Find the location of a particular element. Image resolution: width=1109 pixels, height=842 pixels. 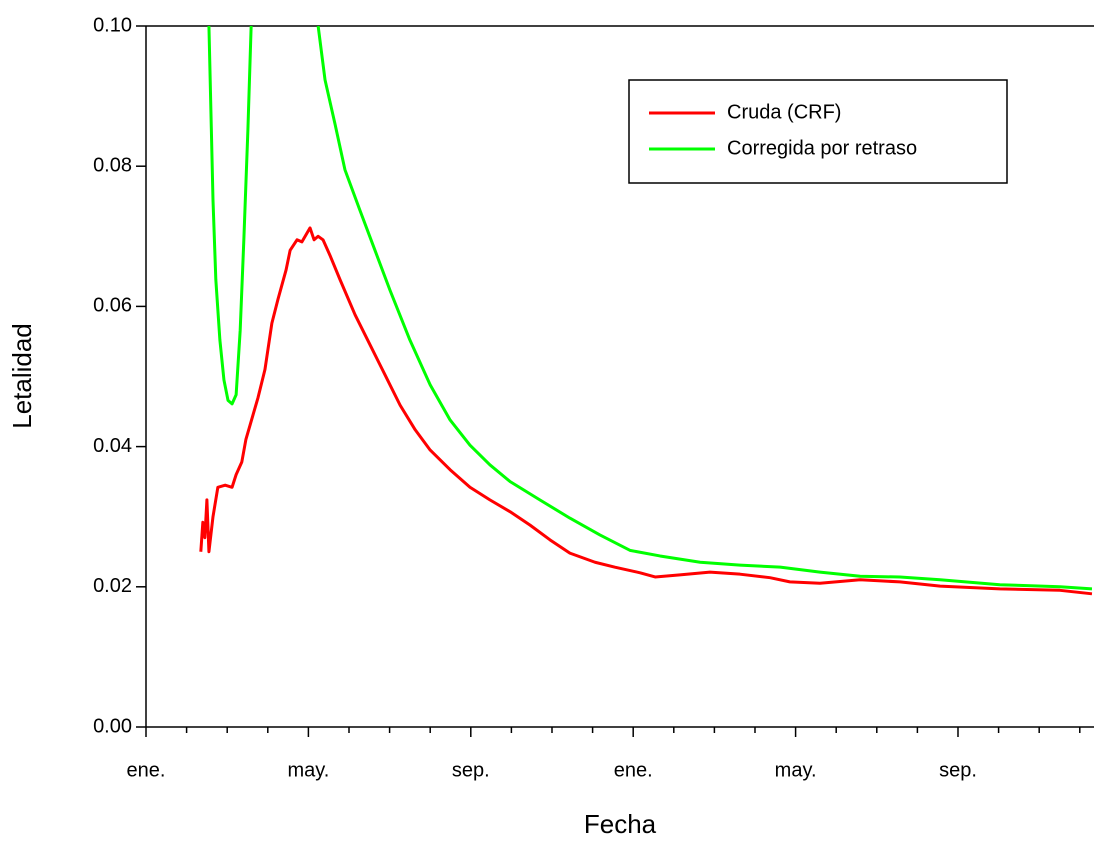

legend-label: Corregida por retraso is located at coordinates (822, 148).